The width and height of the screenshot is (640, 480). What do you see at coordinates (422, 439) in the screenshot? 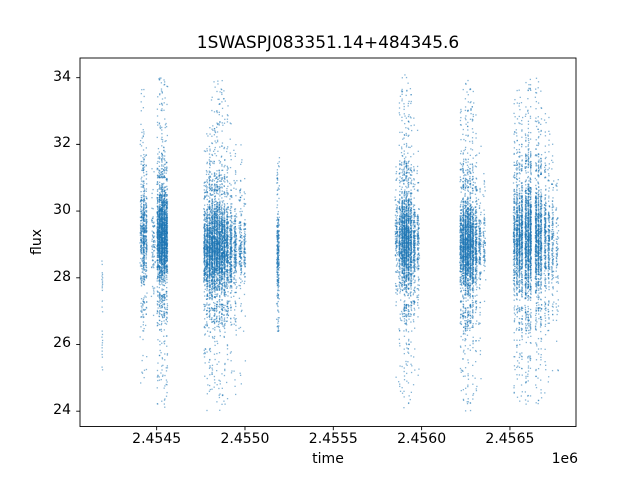
I see `x-tick-label: 2.4560` at bounding box center [422, 439].